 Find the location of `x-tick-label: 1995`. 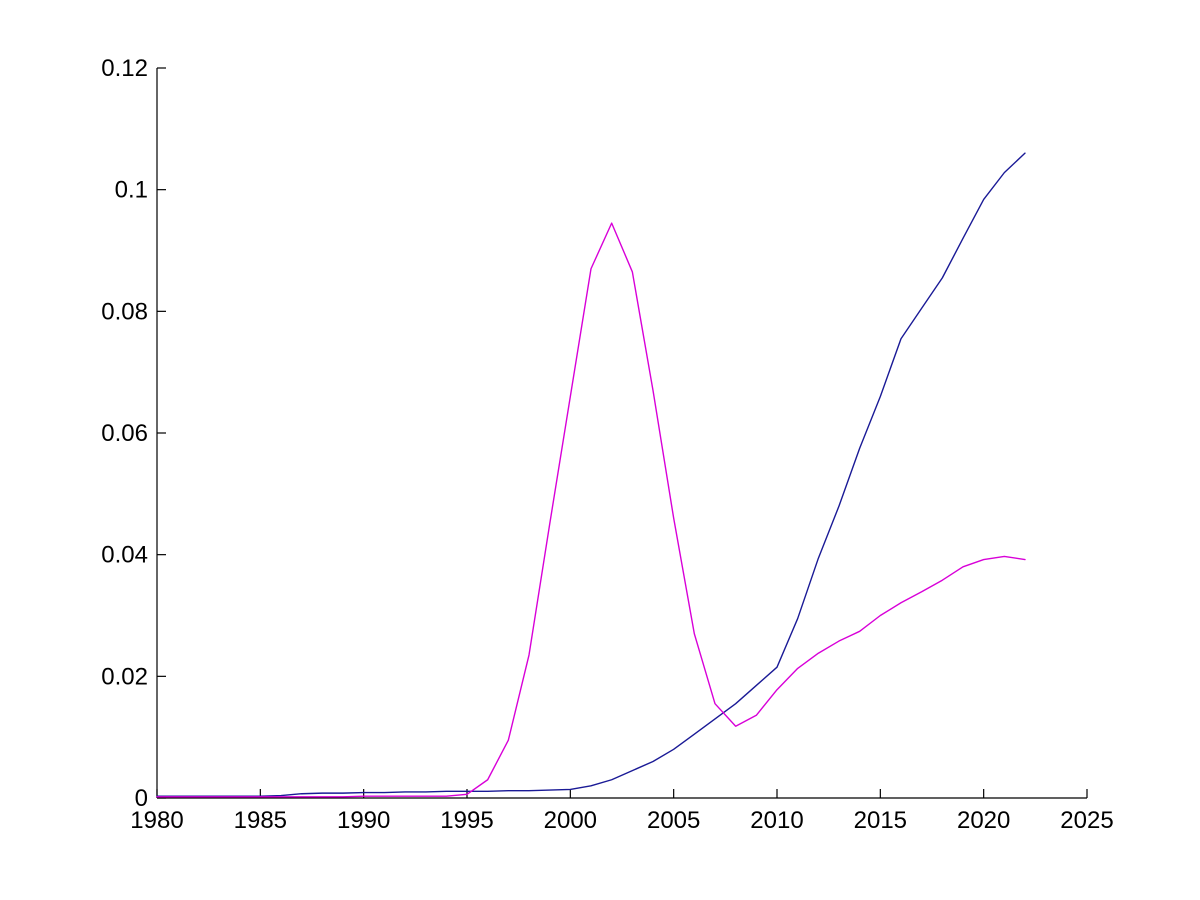

x-tick-label: 1995 is located at coordinates (466, 820).